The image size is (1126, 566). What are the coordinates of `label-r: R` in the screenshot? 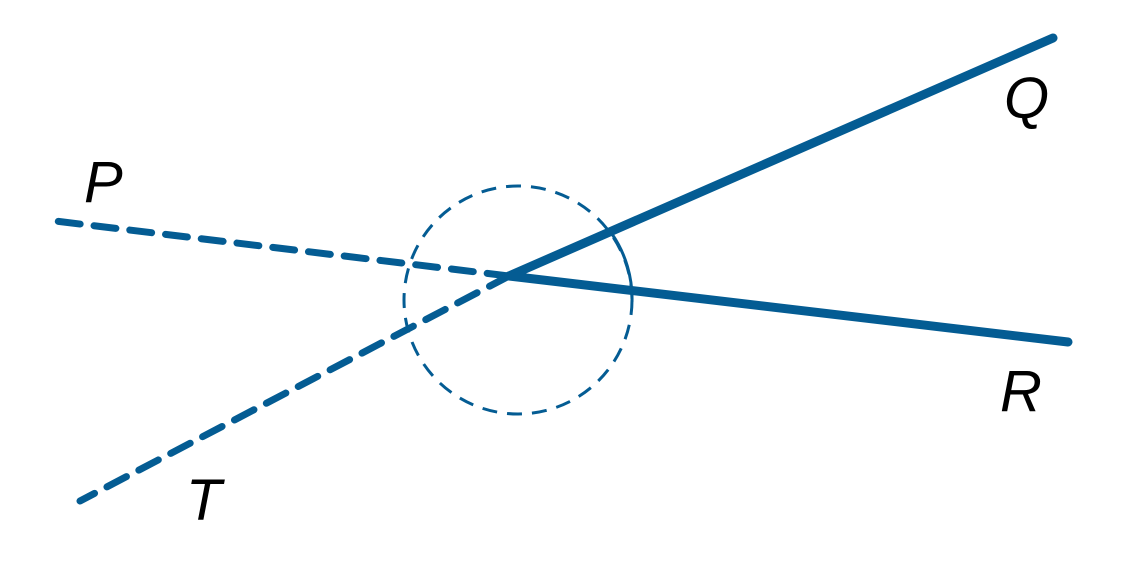 It's located at (1021, 391).